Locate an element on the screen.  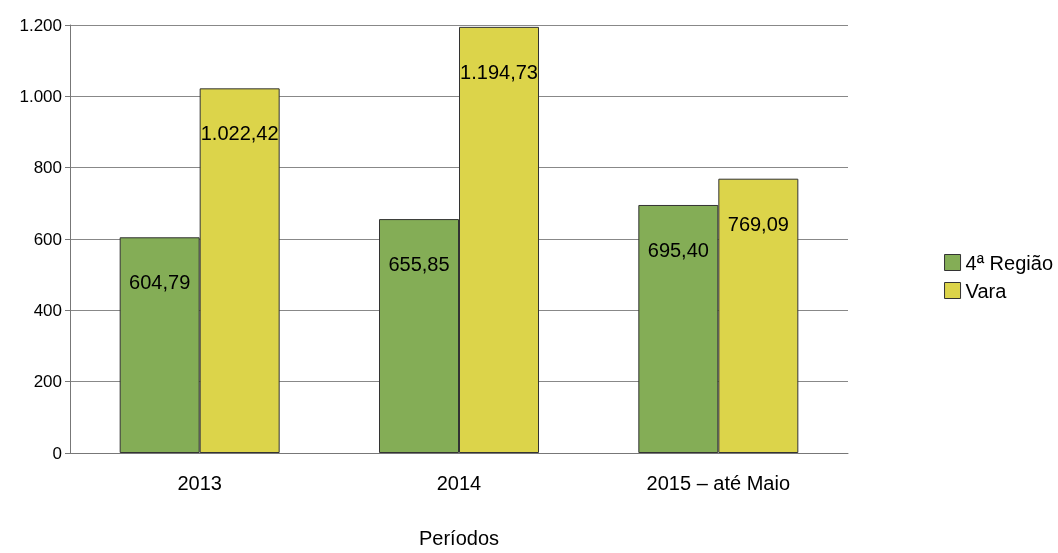
y-tick-label: 1.200 is located at coordinates (40, 25).